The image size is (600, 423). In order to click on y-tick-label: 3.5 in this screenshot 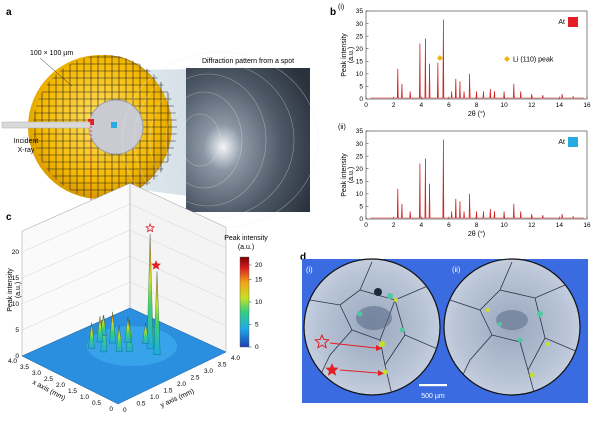, I will do `click(222, 365)`.